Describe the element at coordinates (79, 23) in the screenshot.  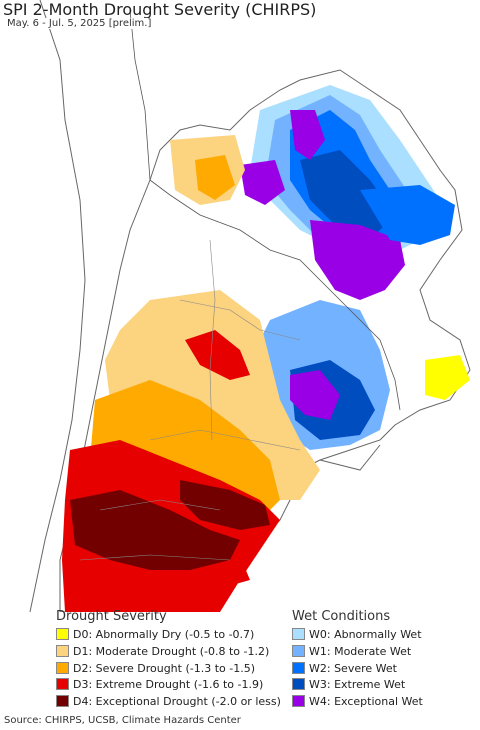
I see `map-subtitle: May. 6 - Jul. 5, 2025 [prelim.]` at that location.